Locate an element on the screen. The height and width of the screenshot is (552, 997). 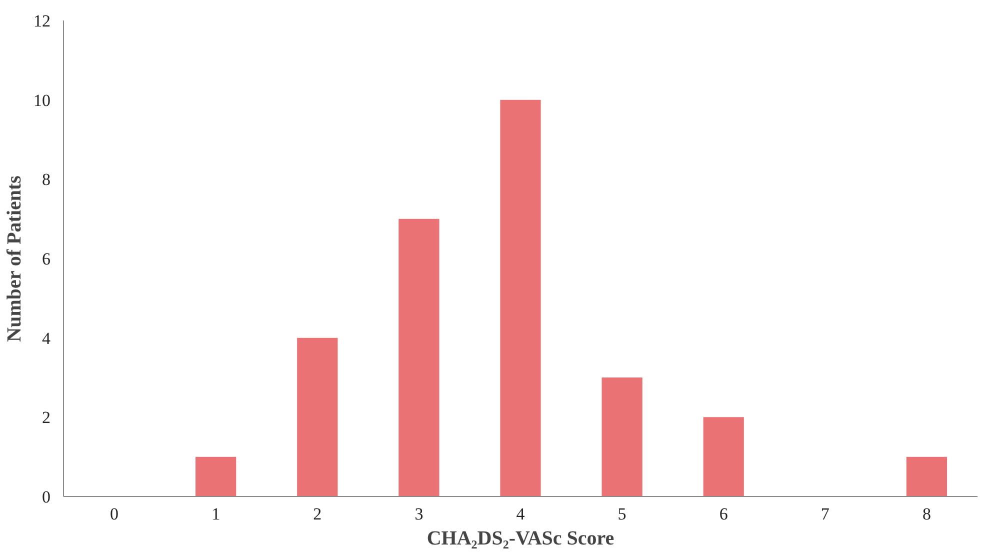
y-tick-label: 10 is located at coordinates (42, 100).